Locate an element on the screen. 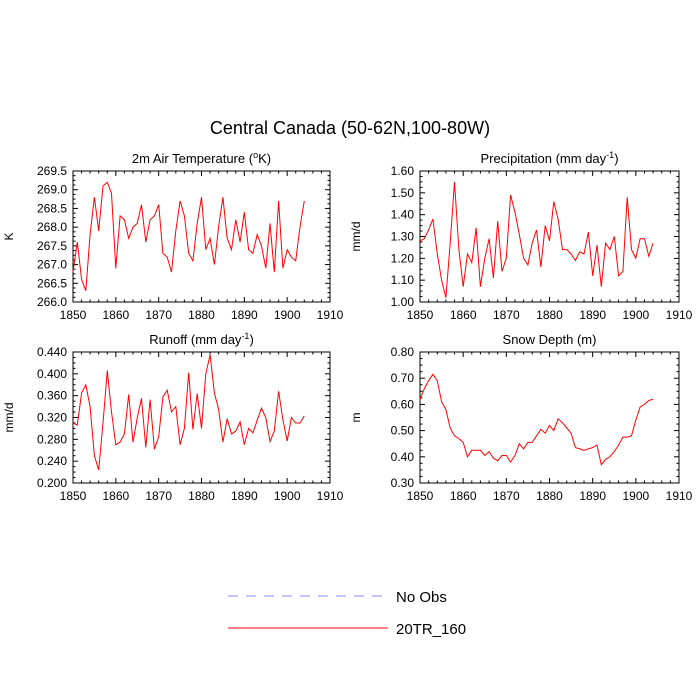 The image size is (700, 700). panel-title-text: Snow Depth (m) is located at coordinates (550, 339).